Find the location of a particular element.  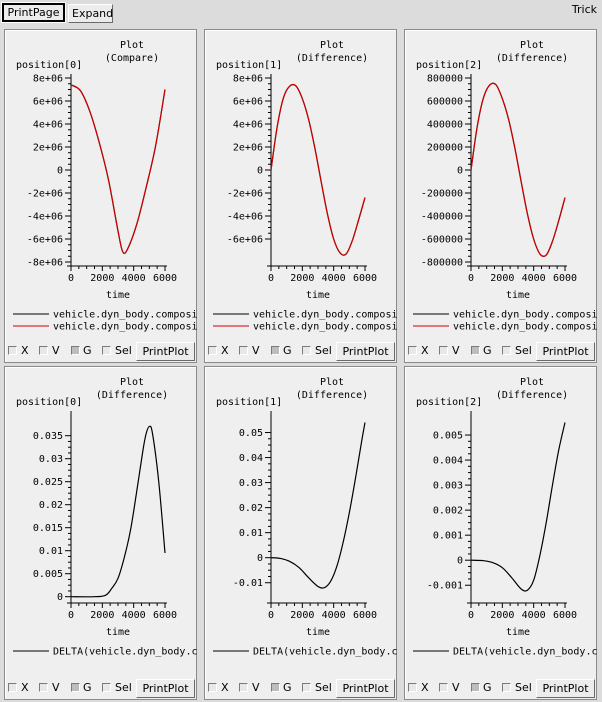

app-label: Trick is located at coordinates (584, 9).